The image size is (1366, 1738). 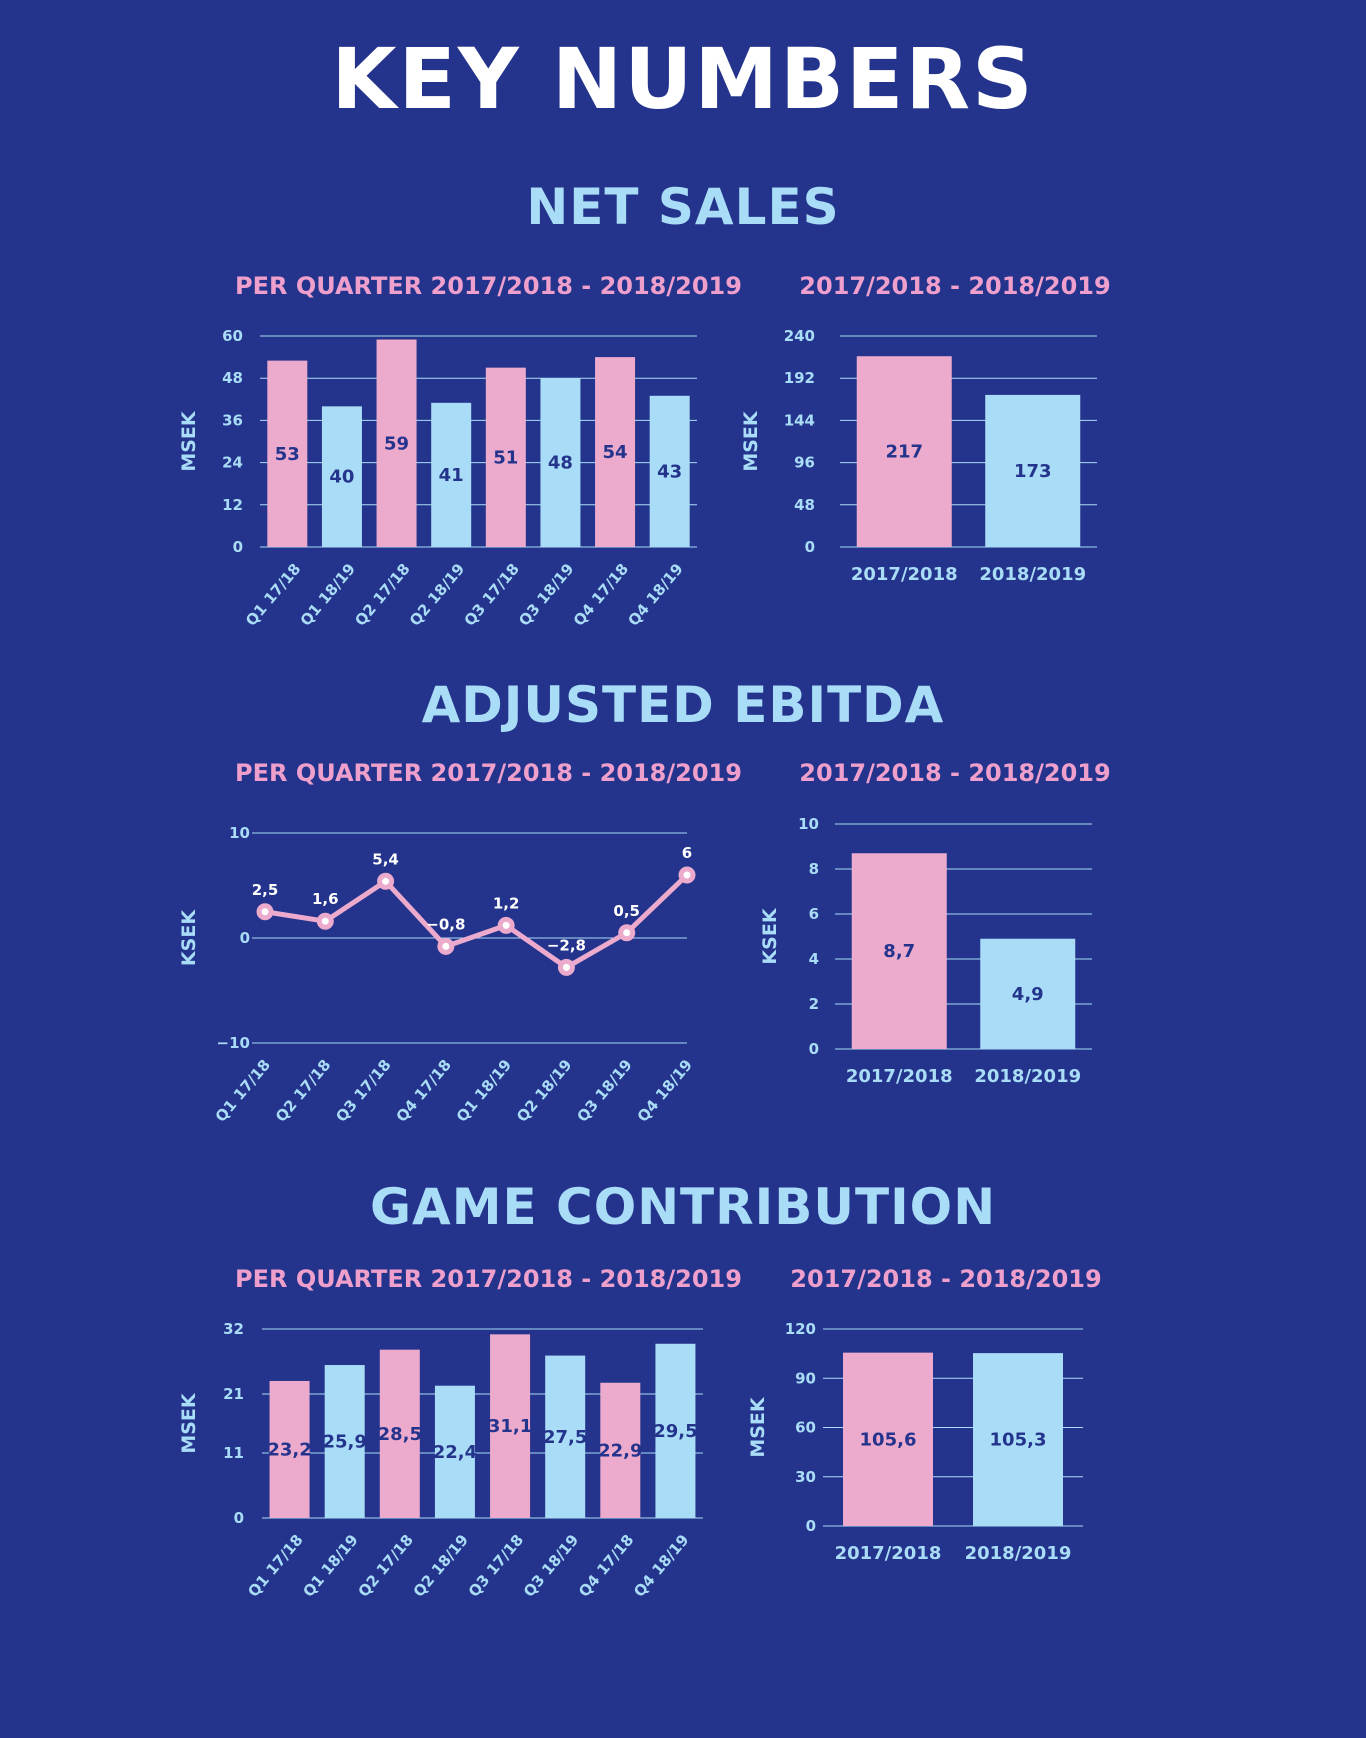 I want to click on data-label: −2,8, so click(x=566, y=945).